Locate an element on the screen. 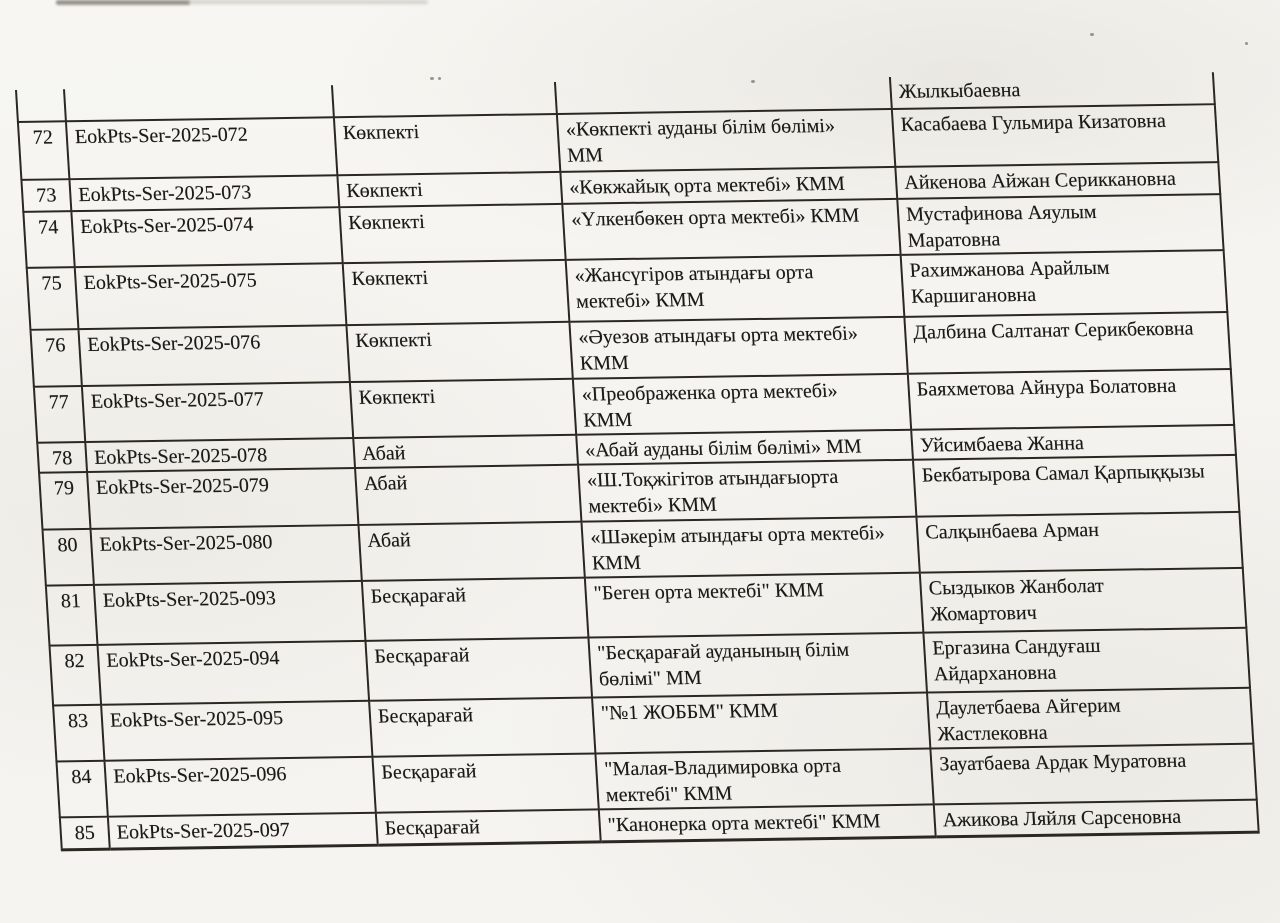  person-name-cell: Айкенова Айжан Сериккановна is located at coordinates (1058, 180).